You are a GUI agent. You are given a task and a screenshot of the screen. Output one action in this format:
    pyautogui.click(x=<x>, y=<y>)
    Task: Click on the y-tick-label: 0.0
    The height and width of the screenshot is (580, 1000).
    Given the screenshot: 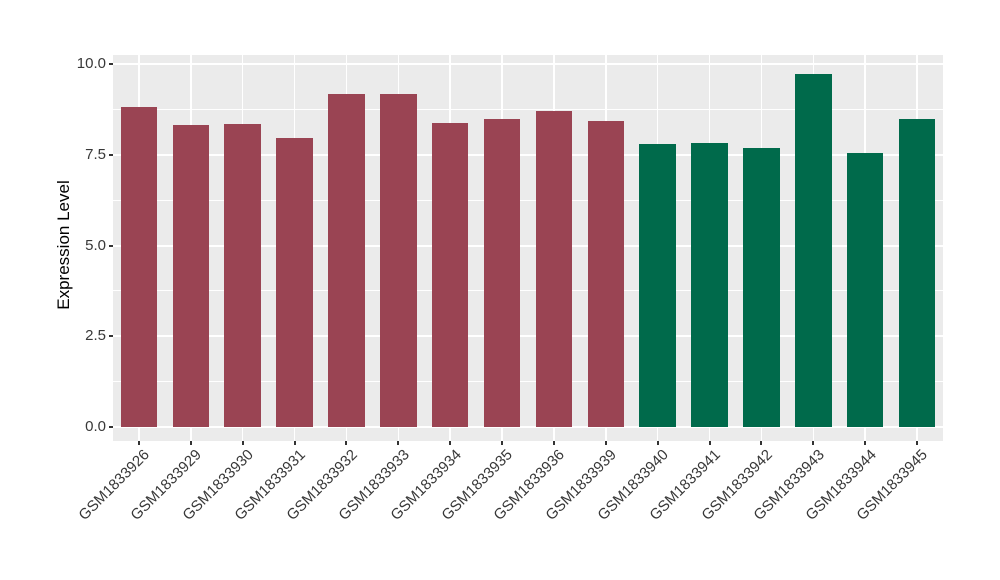 What is the action you would take?
    pyautogui.click(x=95, y=426)
    